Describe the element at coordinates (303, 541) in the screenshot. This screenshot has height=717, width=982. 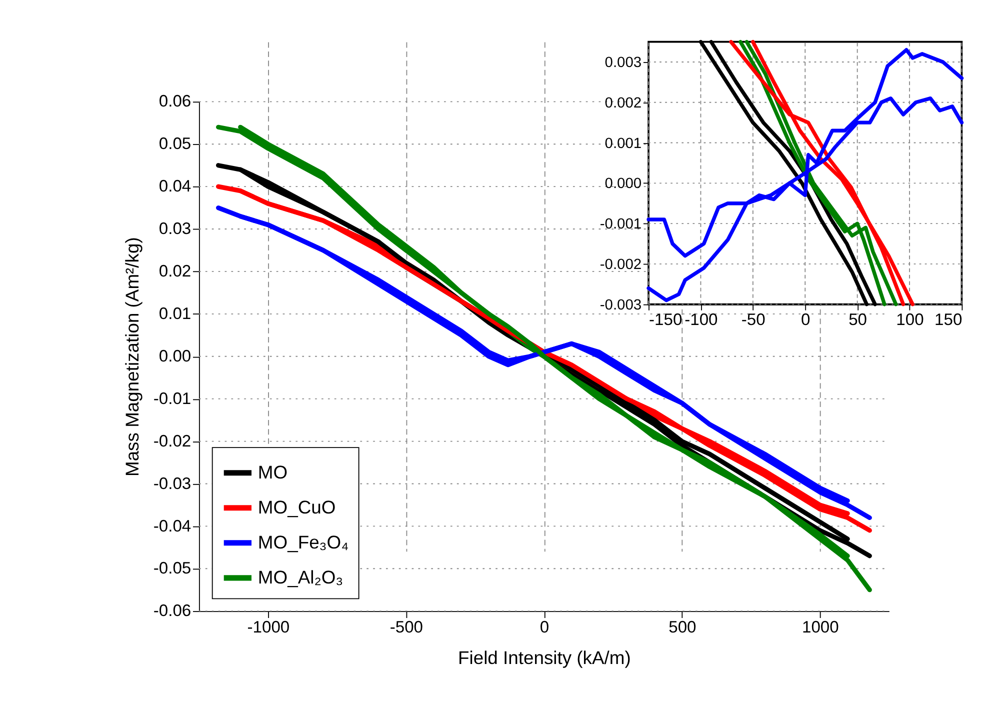
I see `legend-label: MO_Fe₃O₄` at that location.